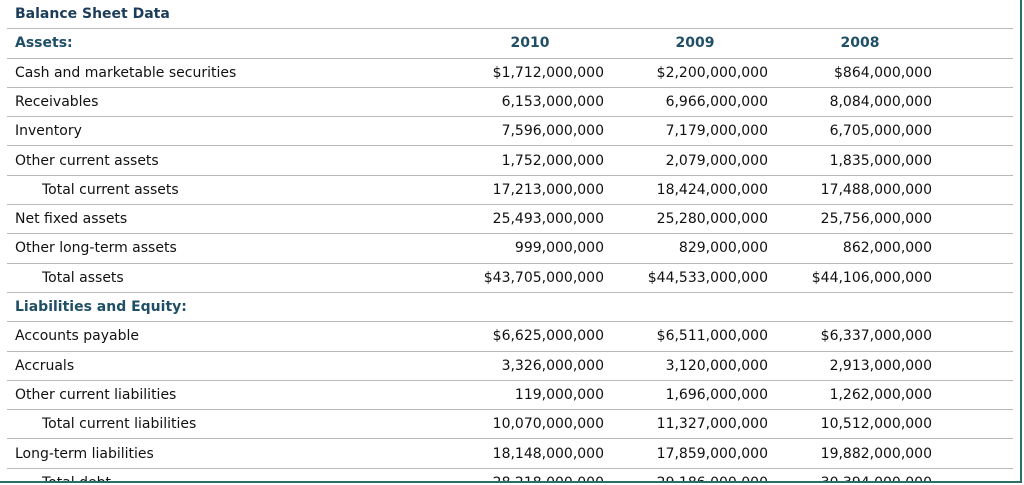 The height and width of the screenshot is (485, 1024). Describe the element at coordinates (695, 43) in the screenshot. I see `column-header: 2009` at that location.